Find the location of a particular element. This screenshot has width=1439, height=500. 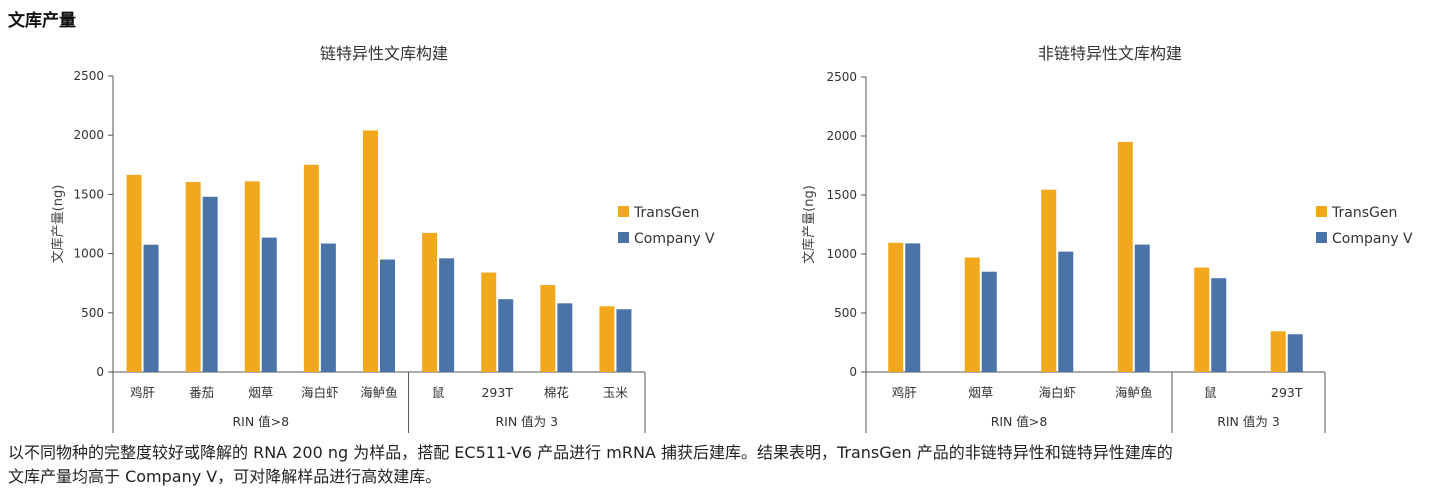

section-heading: 文库产量 is located at coordinates (42, 21).